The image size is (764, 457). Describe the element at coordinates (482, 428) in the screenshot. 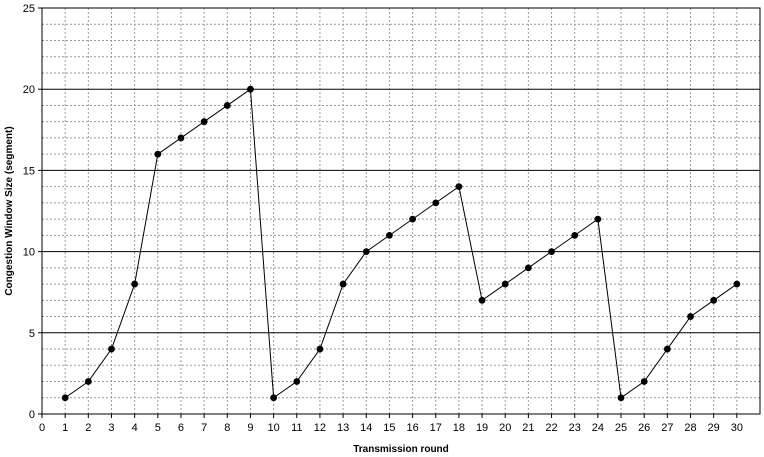

I see `x-tick-label: 19` at that location.